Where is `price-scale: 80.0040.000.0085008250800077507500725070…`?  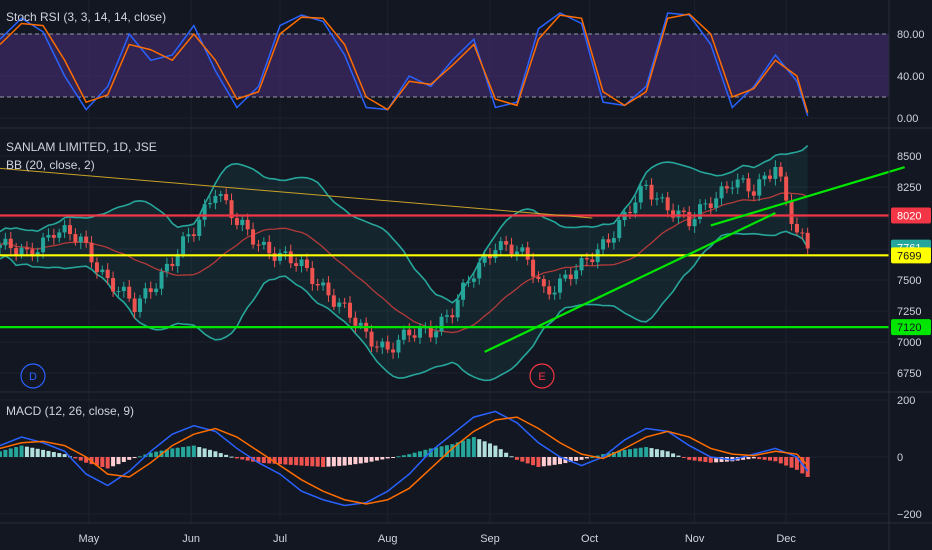 price-scale: 80.0040.000.0085008250800077507500725070… is located at coordinates (911, 275).